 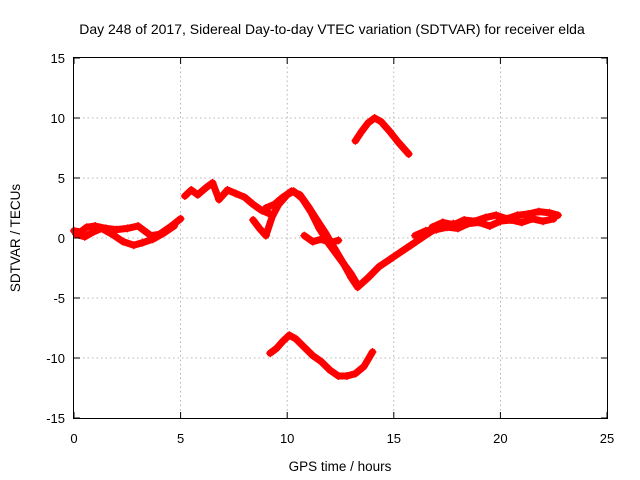 What do you see at coordinates (394, 438) in the screenshot?
I see `x-tick-label: 15` at bounding box center [394, 438].